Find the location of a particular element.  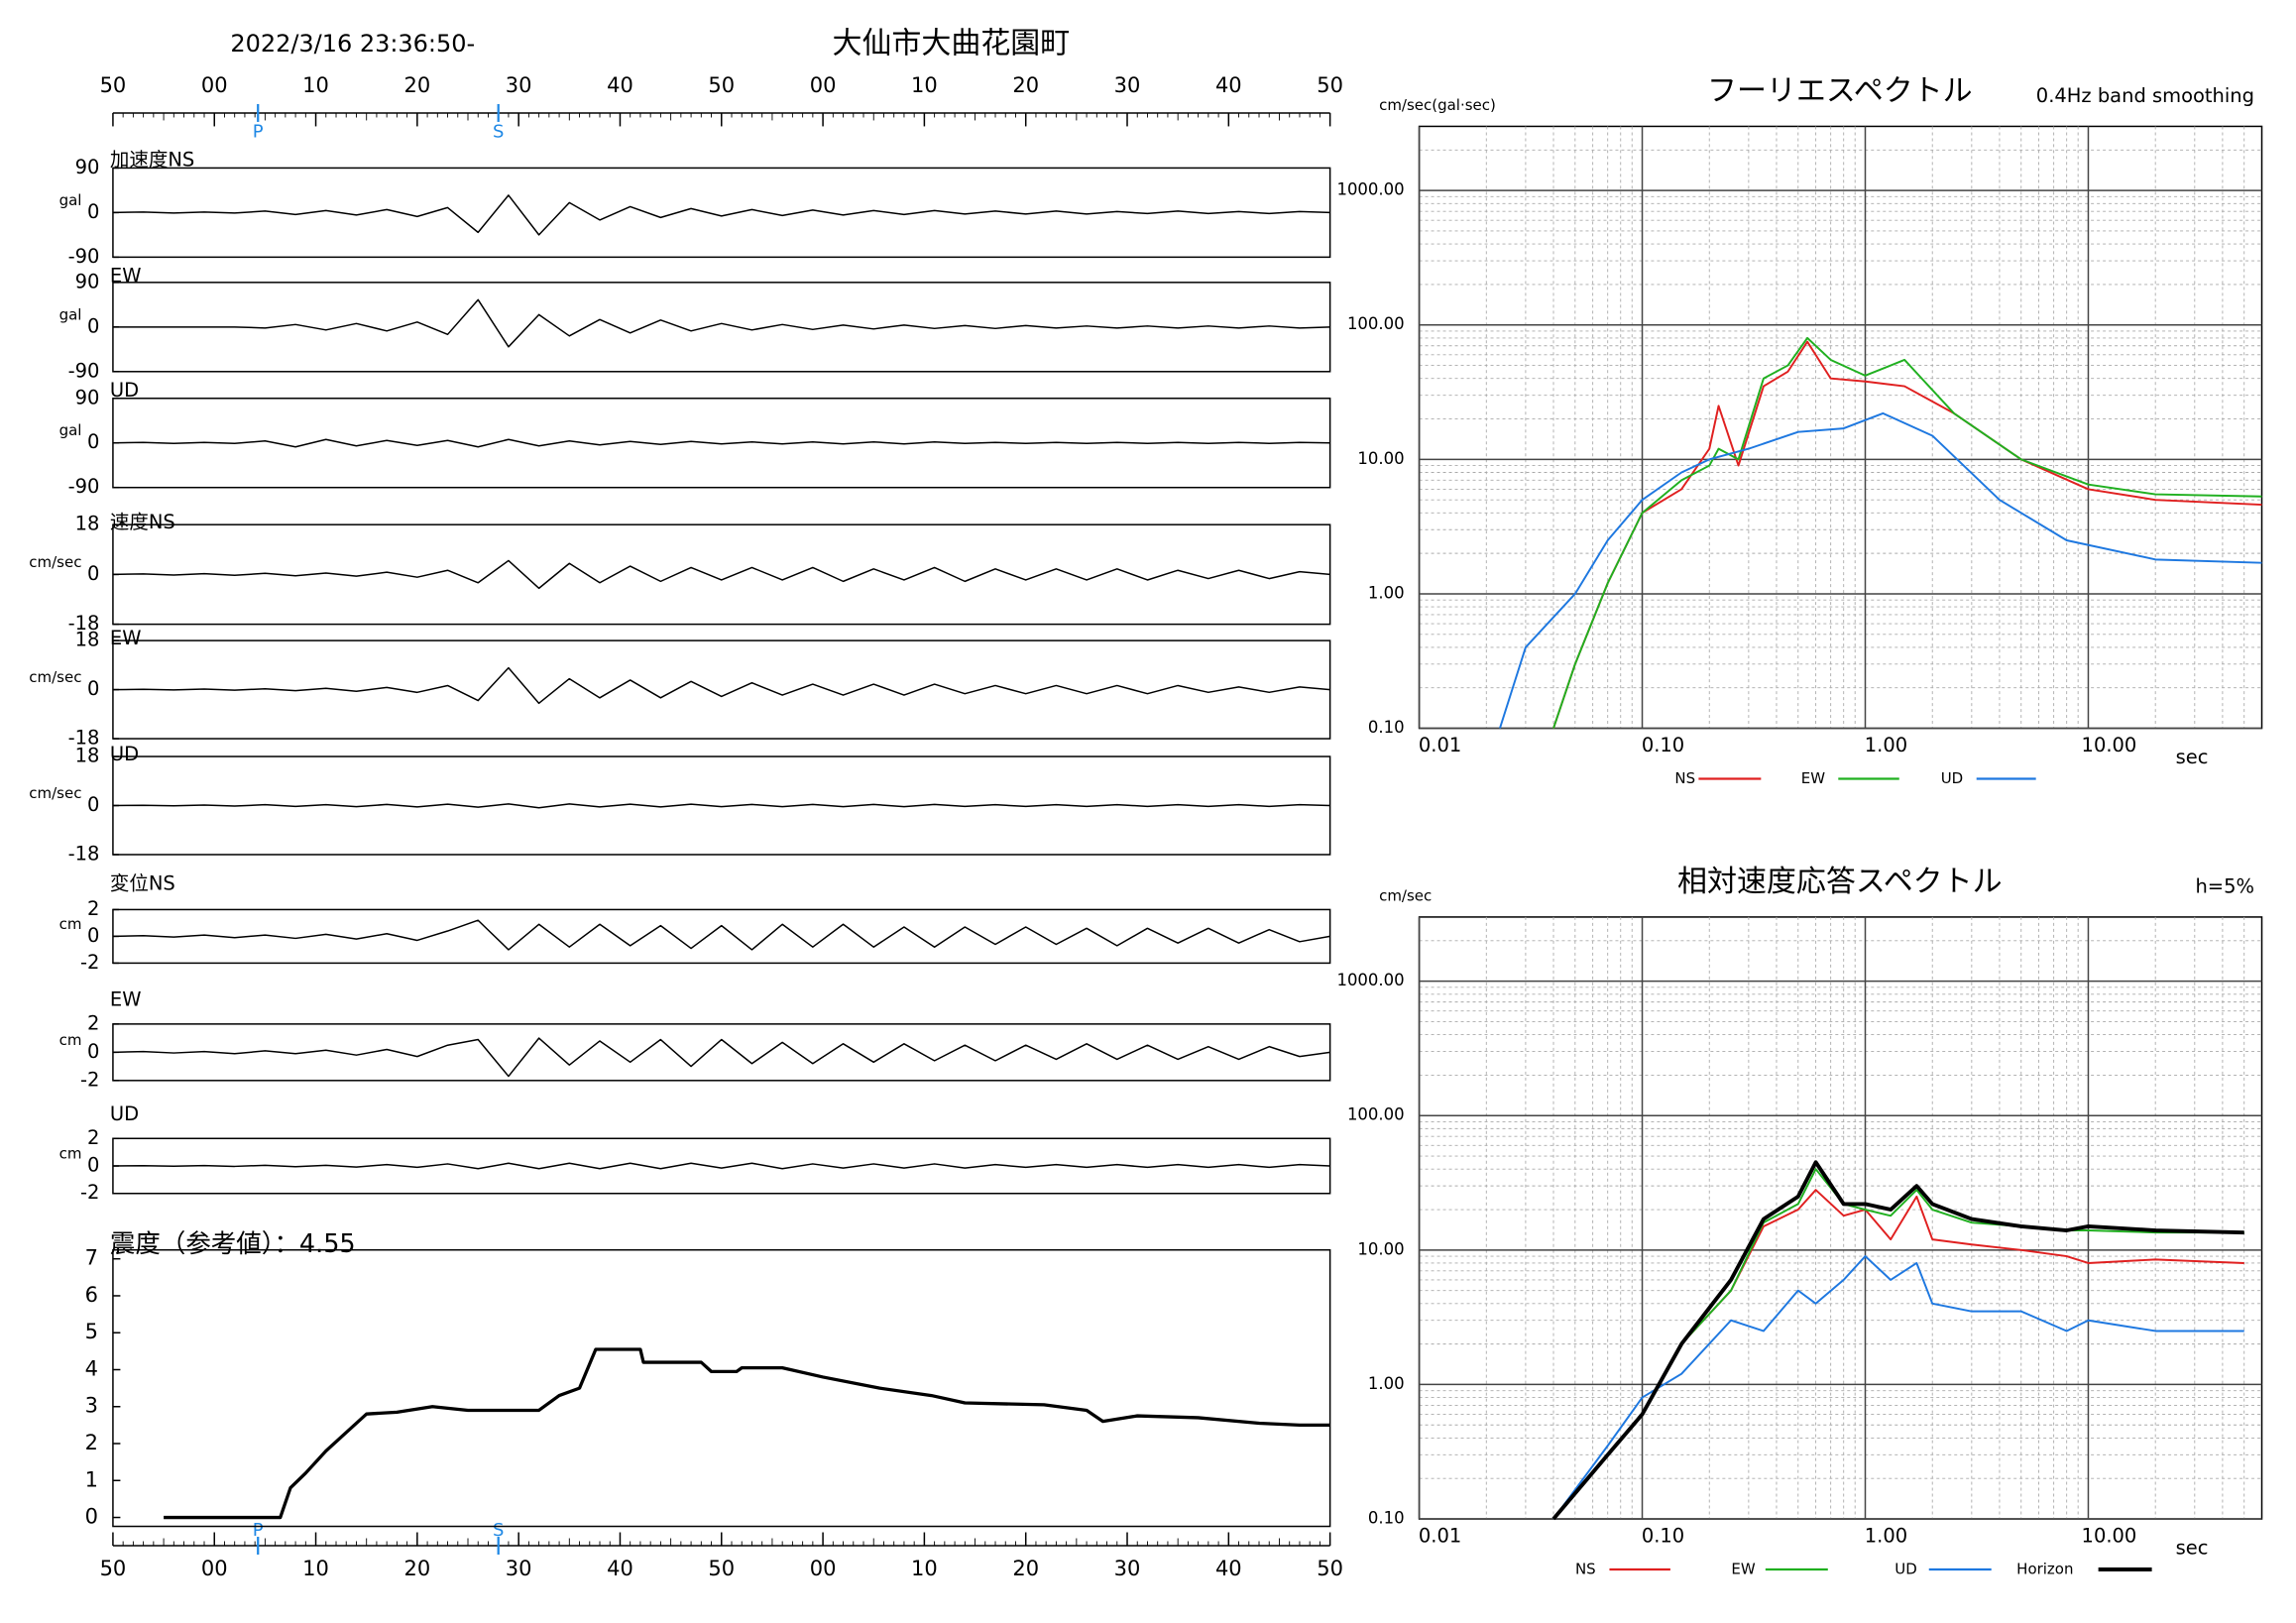

y-tick-label: 1.00 is located at coordinates (1387, 1383).